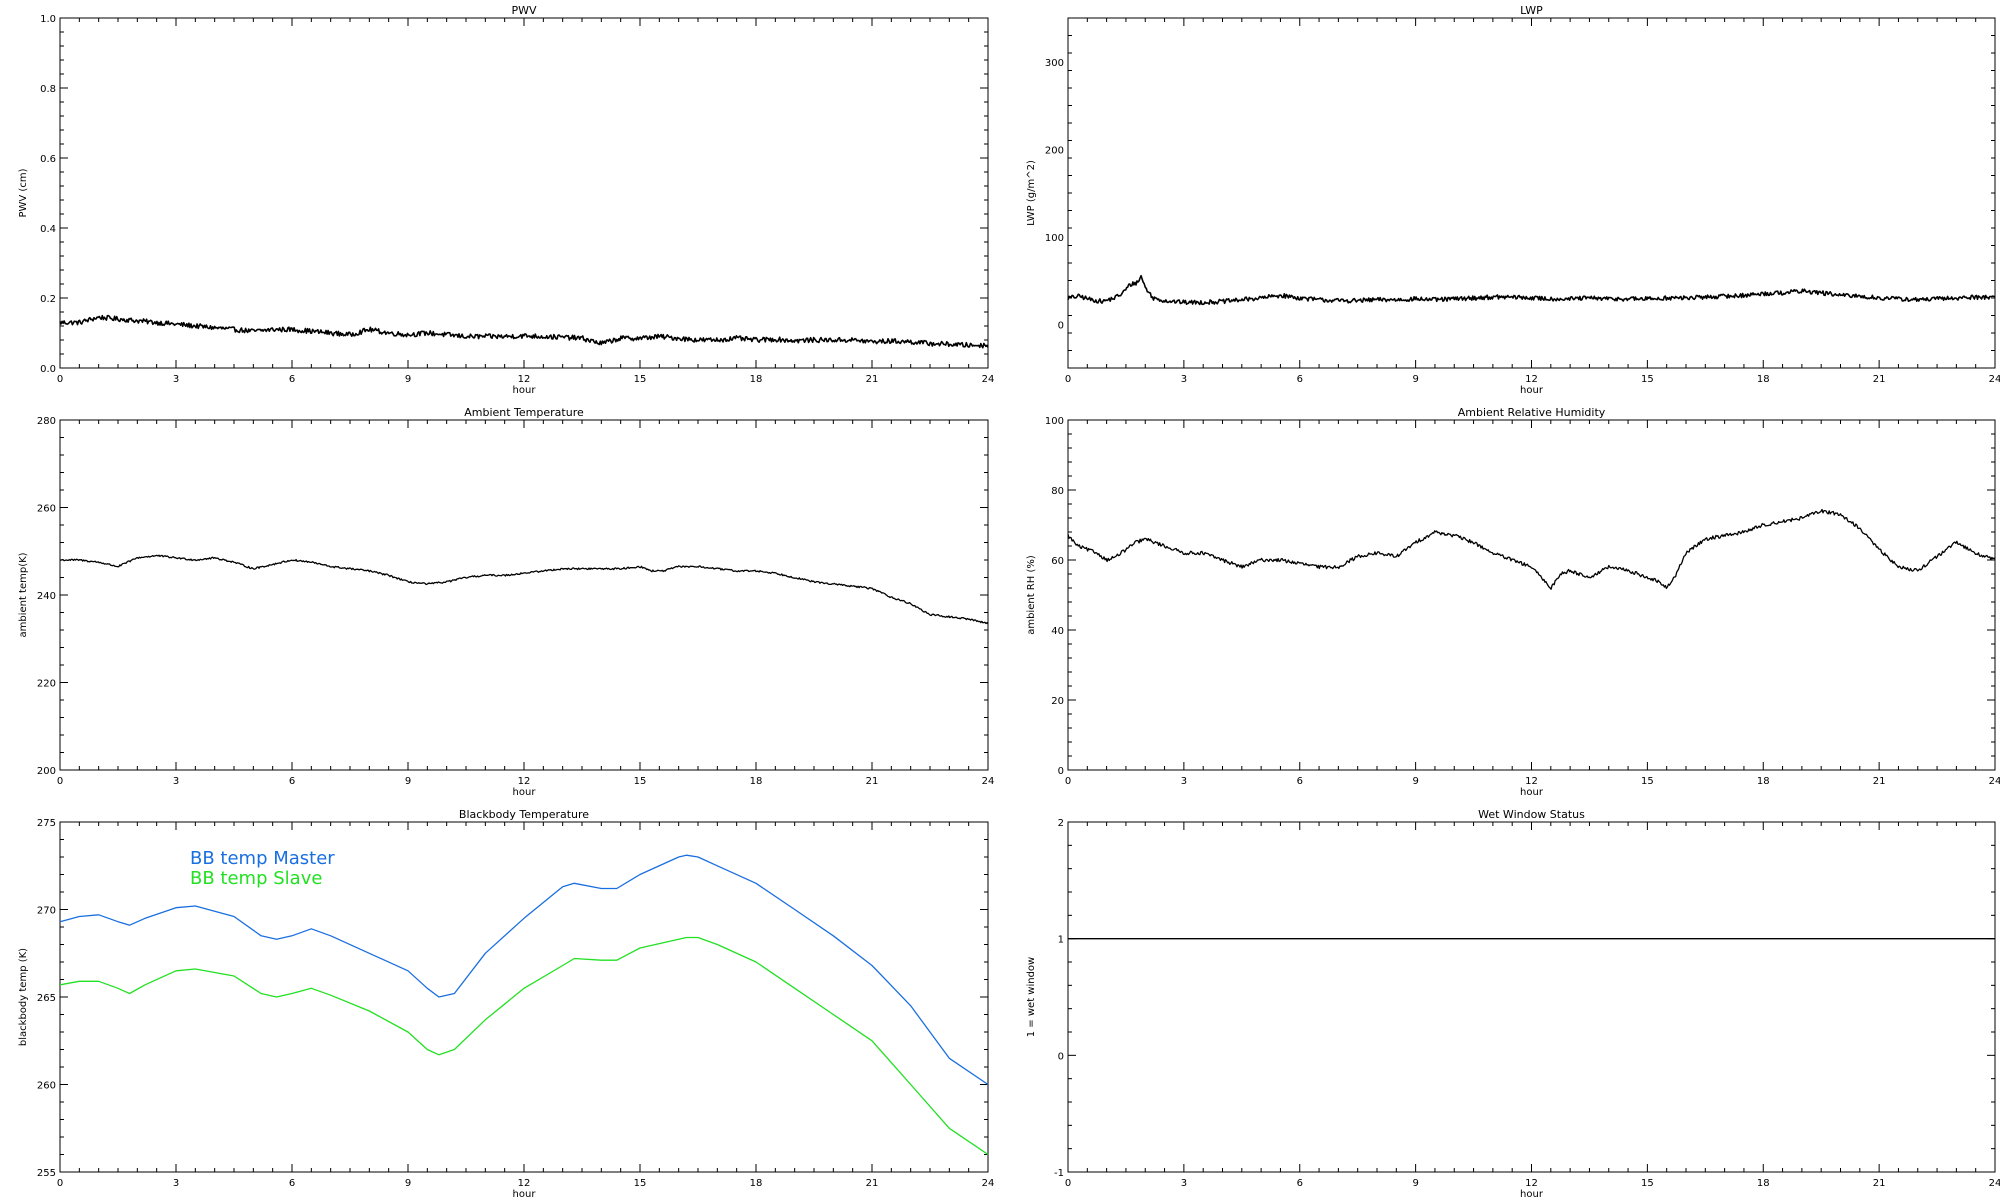 The image size is (2000, 1200). Describe the element at coordinates (48, 369) in the screenshot. I see `y-tick-label: 0.0` at that location.